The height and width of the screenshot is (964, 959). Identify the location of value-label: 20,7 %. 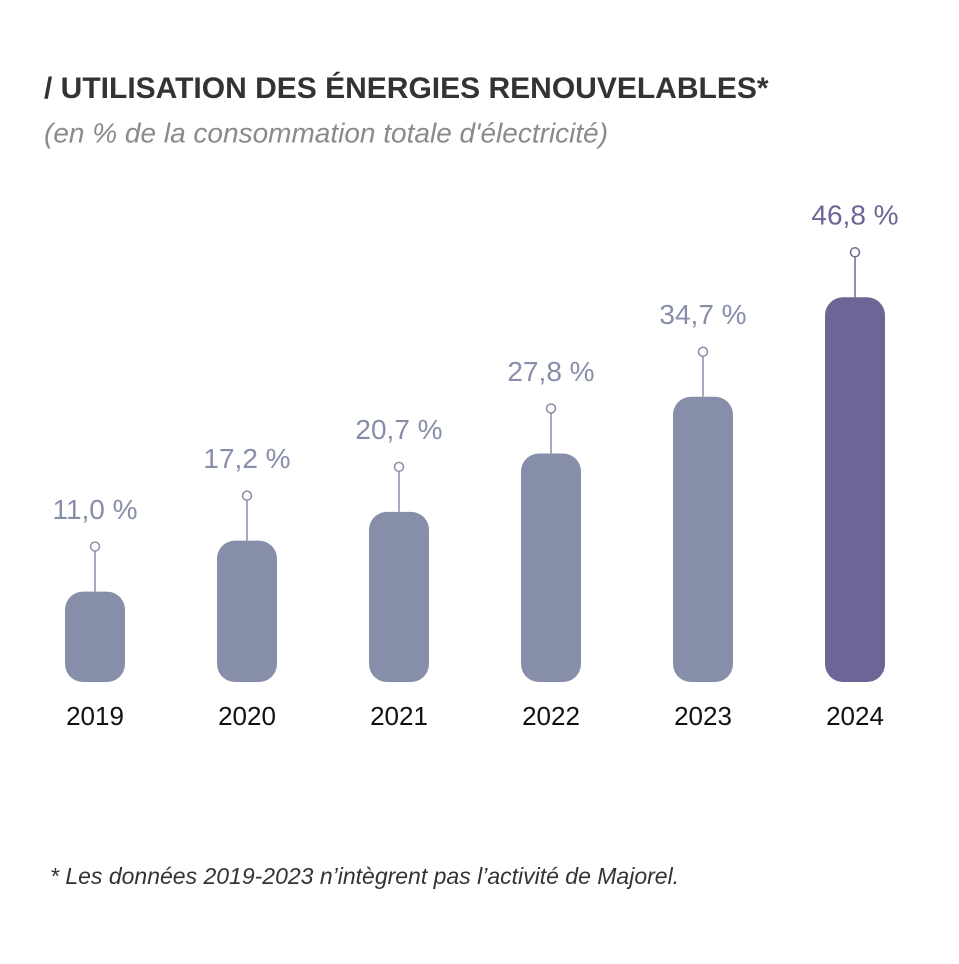
(398, 429).